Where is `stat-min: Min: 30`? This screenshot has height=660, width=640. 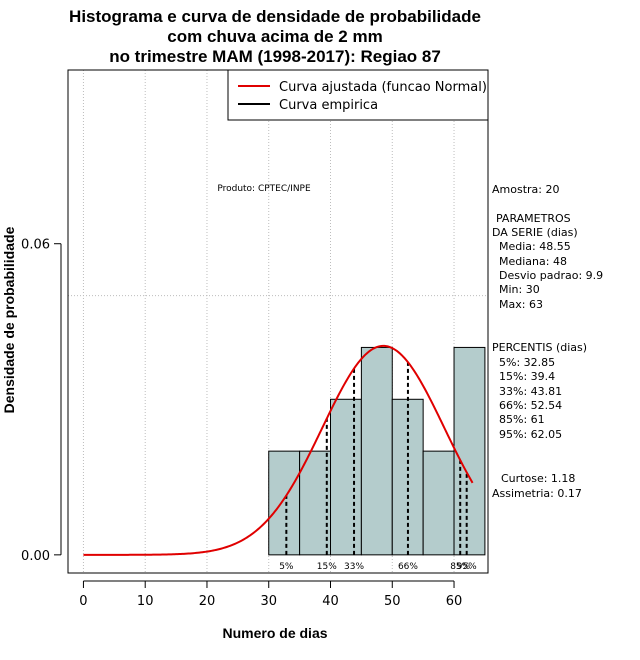 stat-min: Min: 30 is located at coordinates (519, 289).